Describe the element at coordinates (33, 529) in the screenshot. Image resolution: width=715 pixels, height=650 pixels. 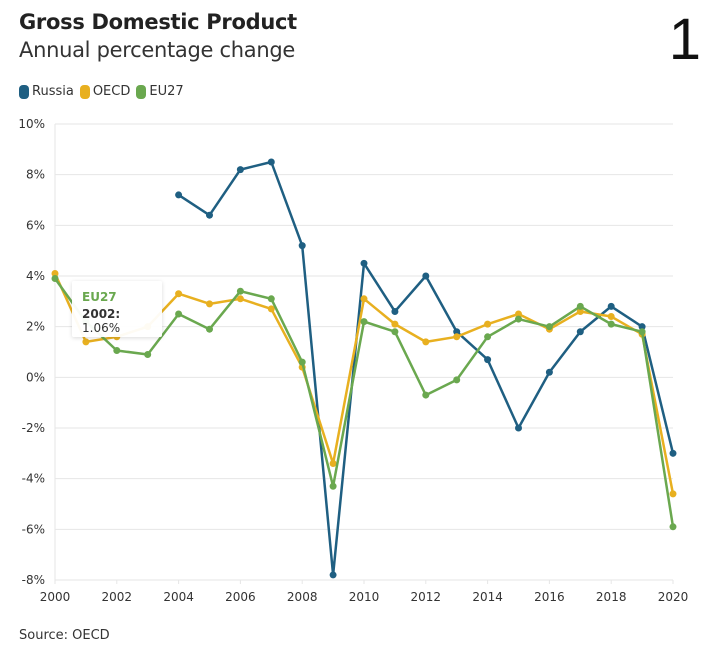
I see `y-tick-label: -6%` at that location.